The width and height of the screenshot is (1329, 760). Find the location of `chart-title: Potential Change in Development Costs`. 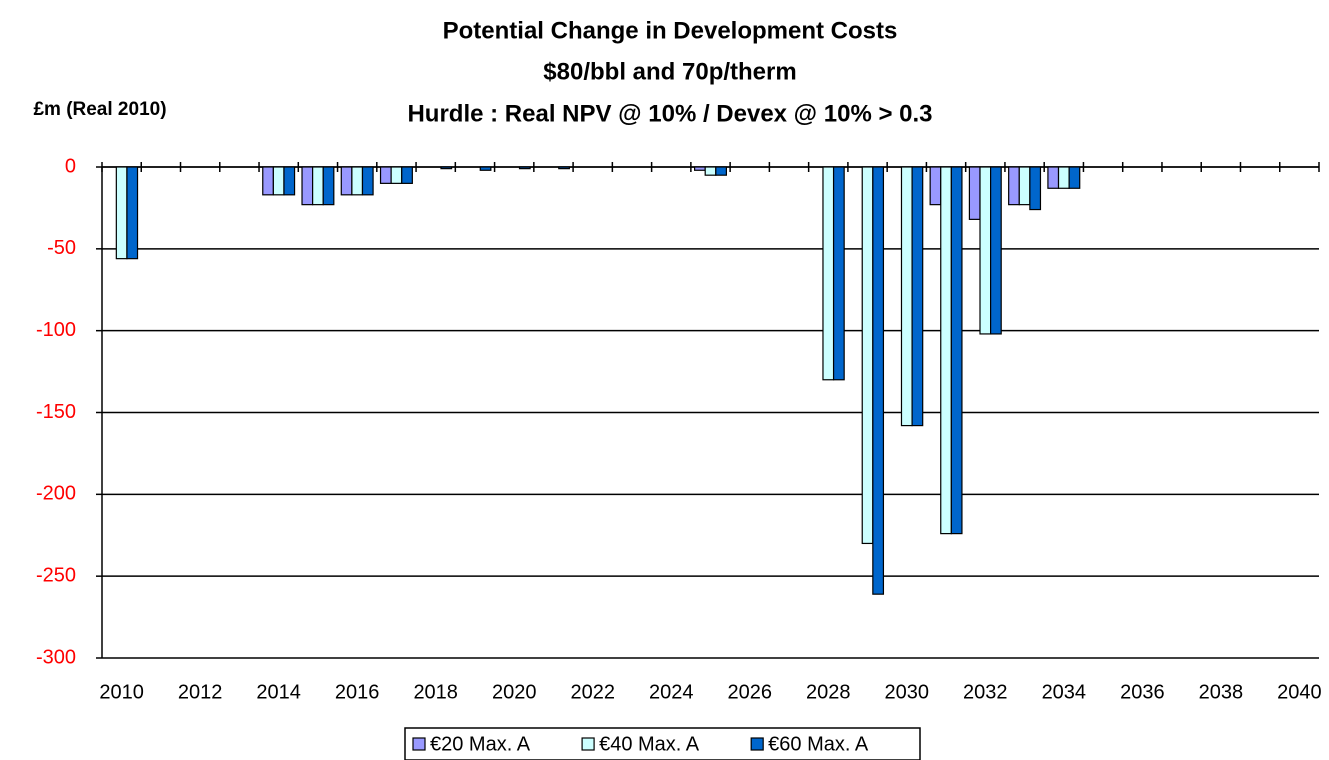

chart-title: Potential Change in Development Costs is located at coordinates (670, 30).